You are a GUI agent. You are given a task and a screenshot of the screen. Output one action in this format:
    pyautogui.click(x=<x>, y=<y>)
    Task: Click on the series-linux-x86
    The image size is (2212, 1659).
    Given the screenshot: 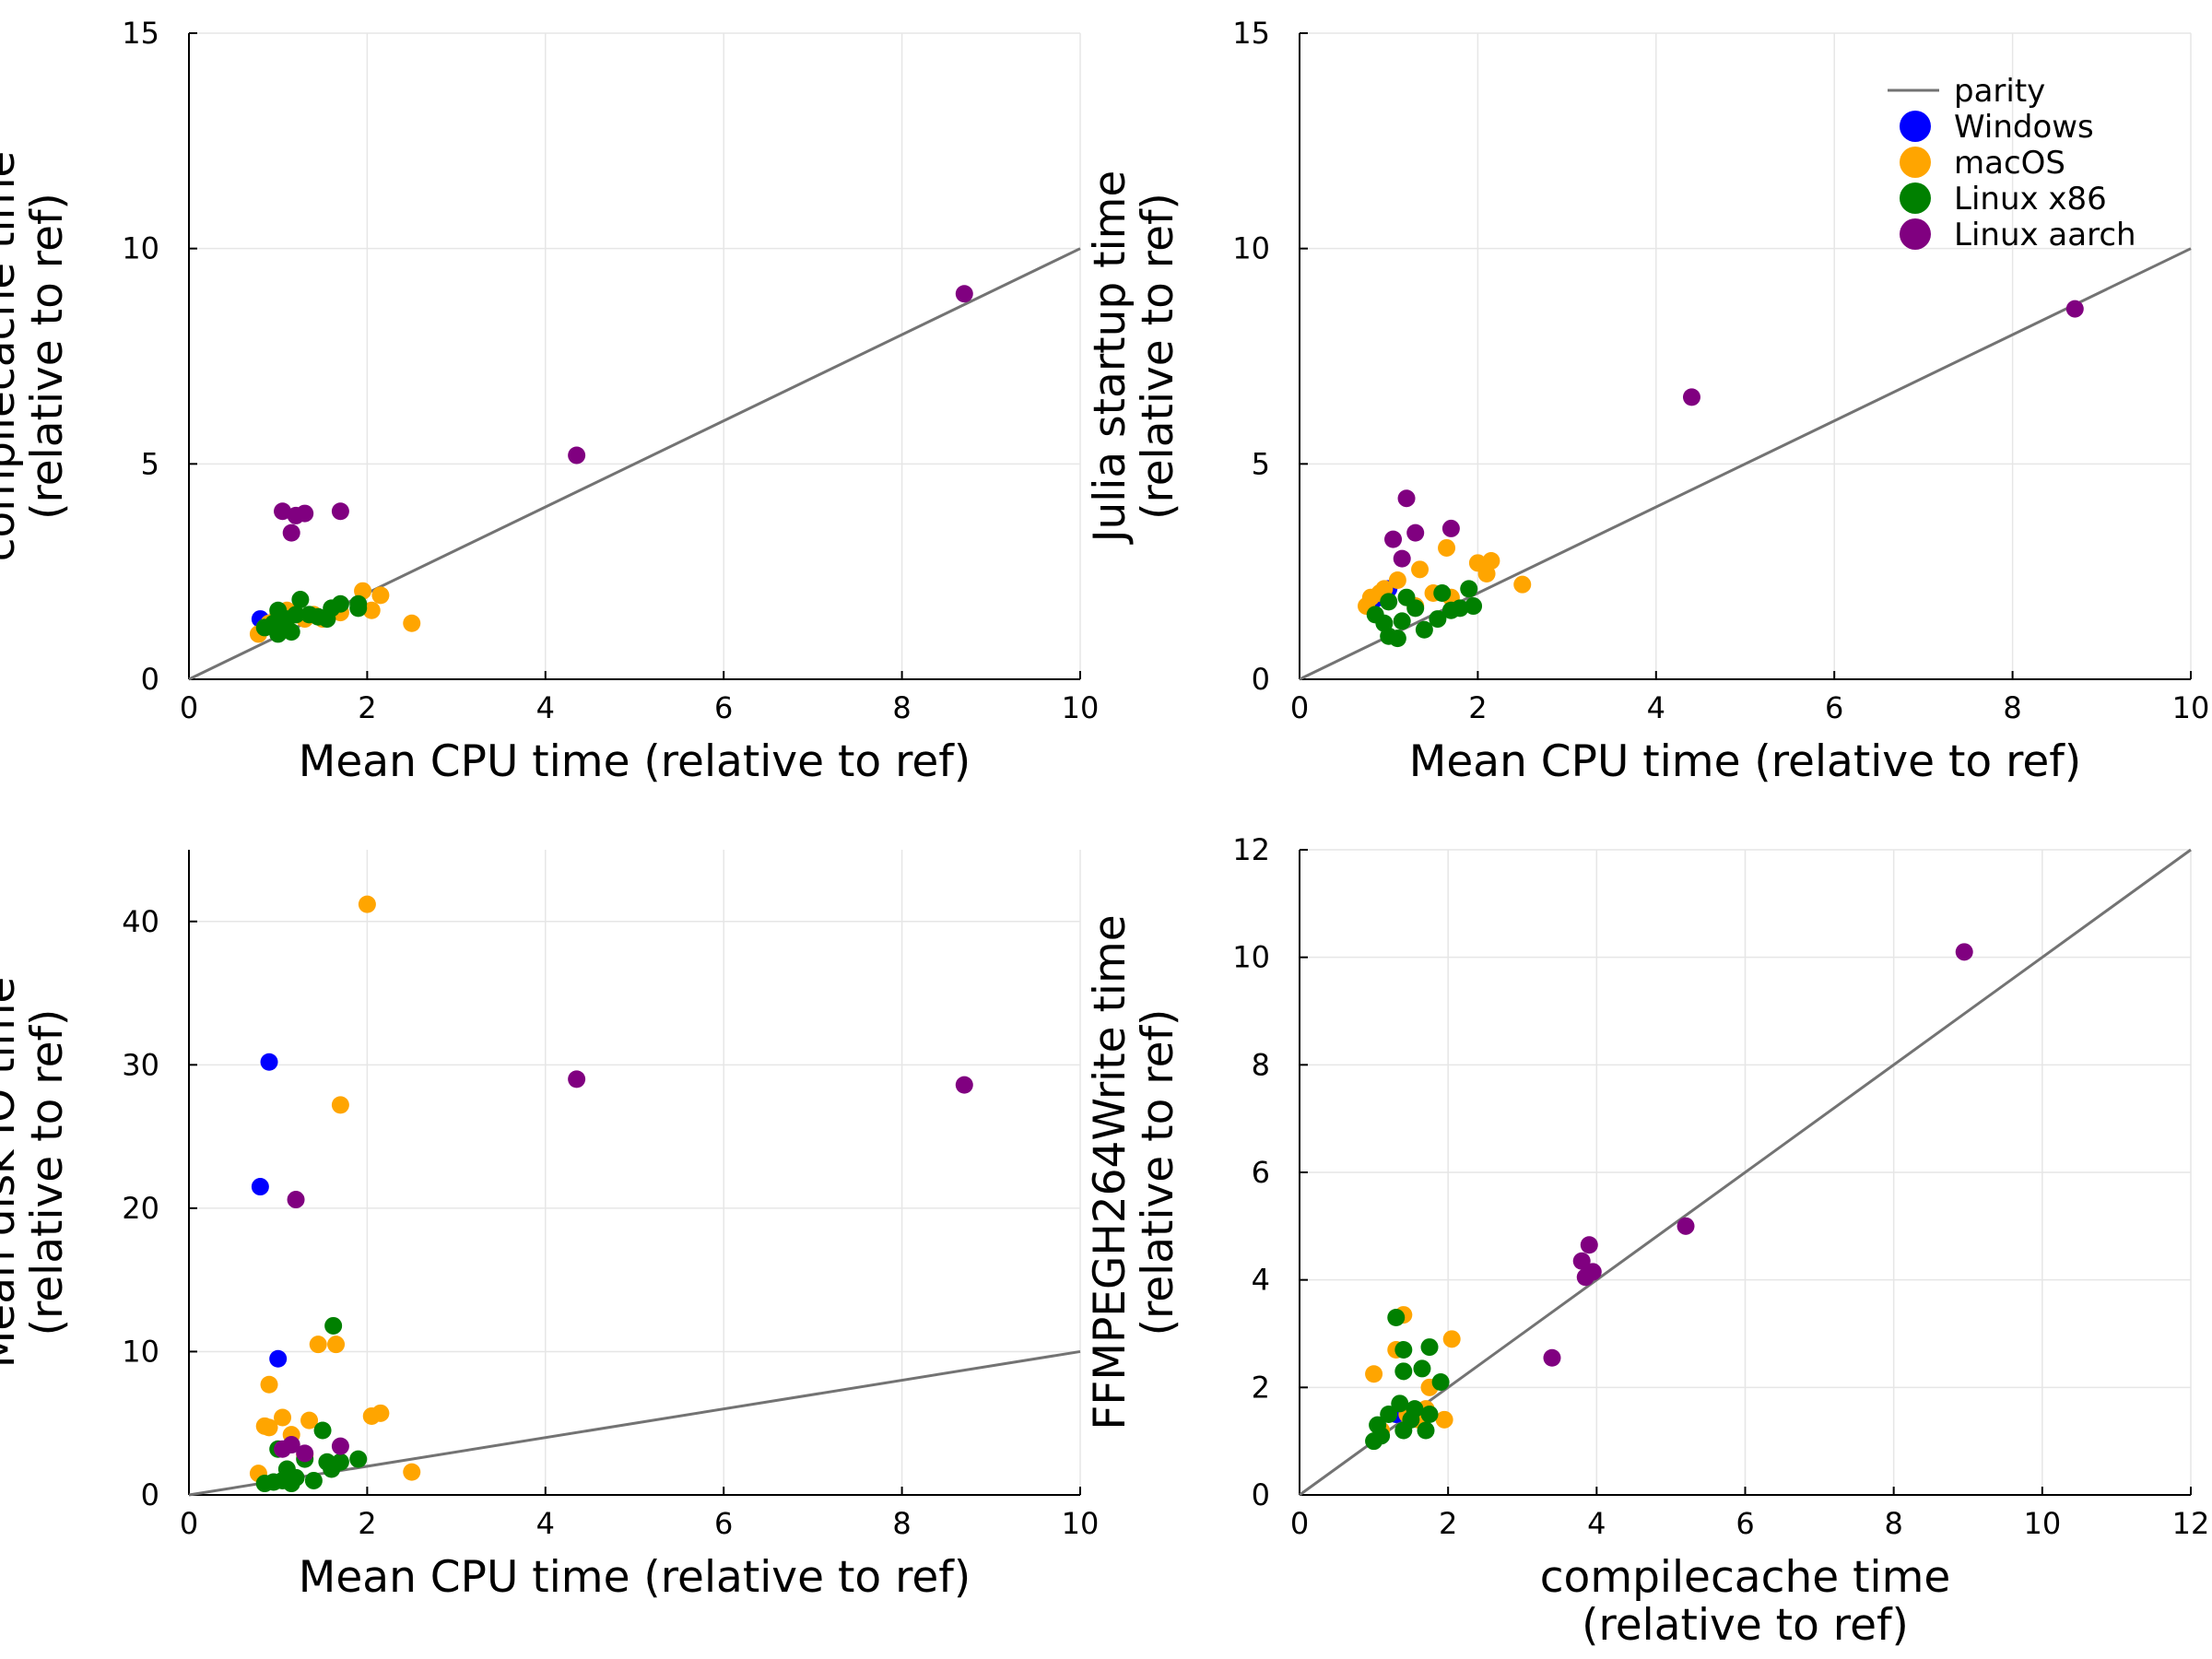 What is the action you would take?
    pyautogui.click(x=1407, y=1380)
    